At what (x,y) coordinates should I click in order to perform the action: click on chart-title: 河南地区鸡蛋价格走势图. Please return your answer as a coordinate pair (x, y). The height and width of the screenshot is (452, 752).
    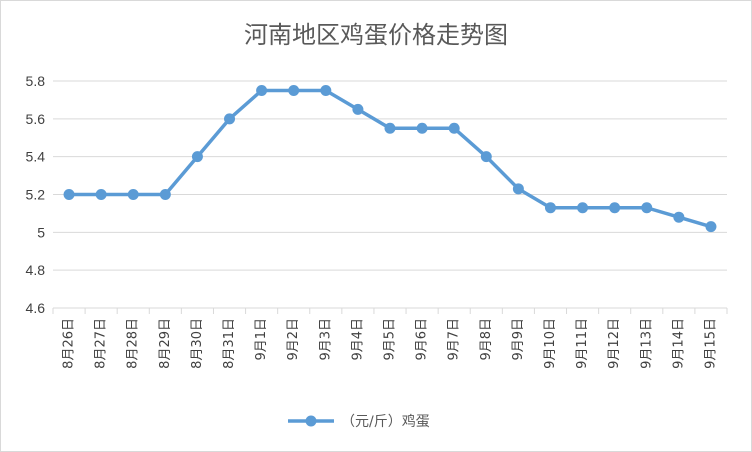
    Looking at the image, I should click on (376, 35).